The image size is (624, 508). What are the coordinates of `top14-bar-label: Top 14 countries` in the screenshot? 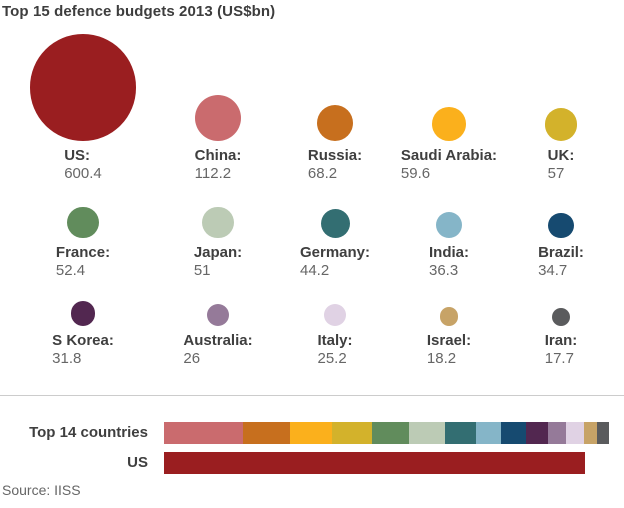 It's located at (88, 433).